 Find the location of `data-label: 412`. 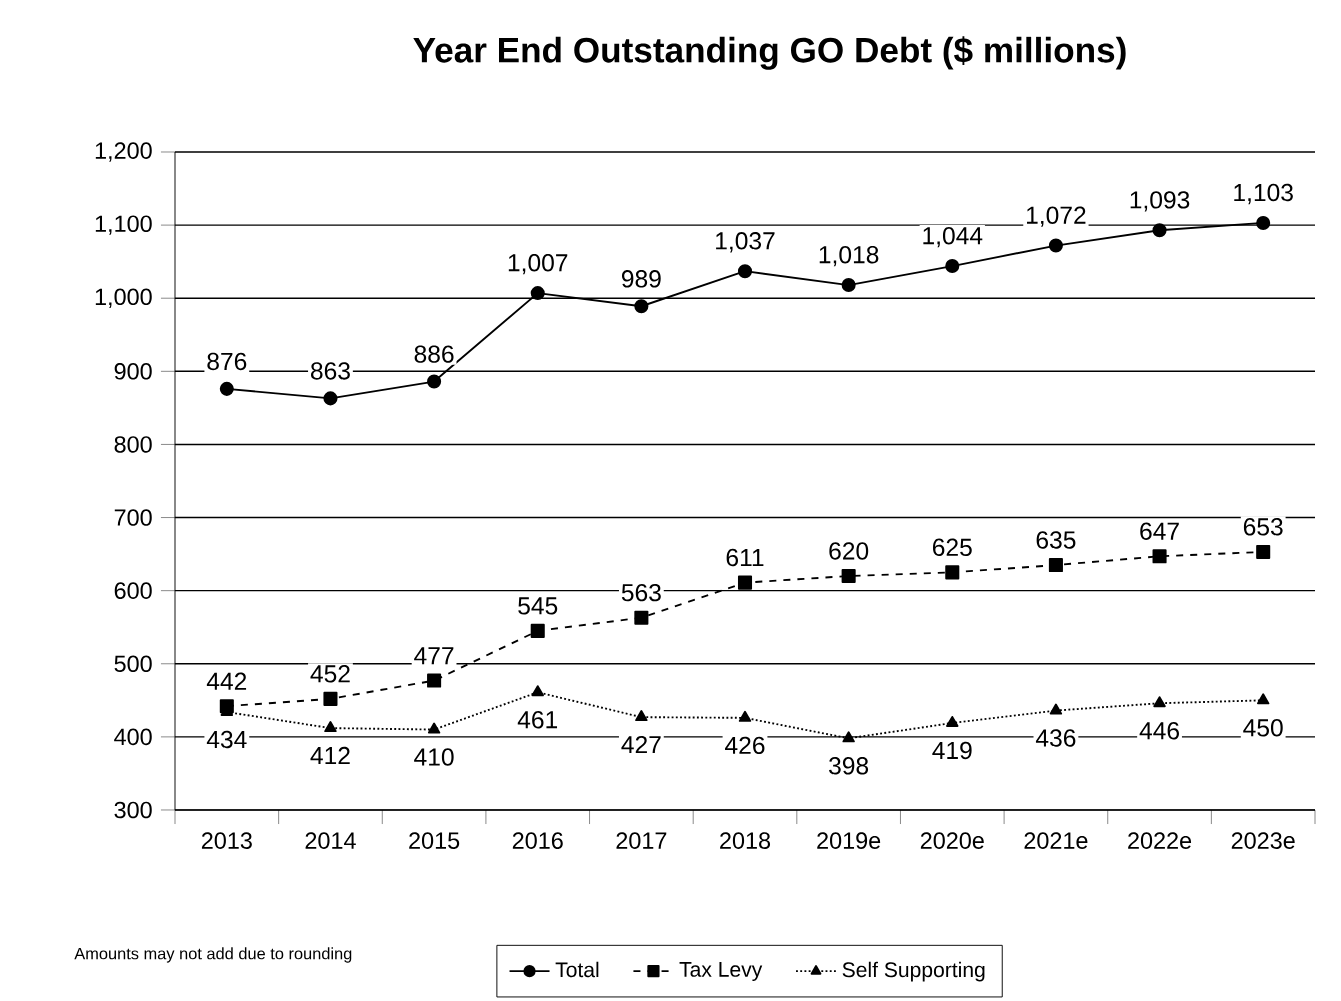

data-label: 412 is located at coordinates (330, 755).